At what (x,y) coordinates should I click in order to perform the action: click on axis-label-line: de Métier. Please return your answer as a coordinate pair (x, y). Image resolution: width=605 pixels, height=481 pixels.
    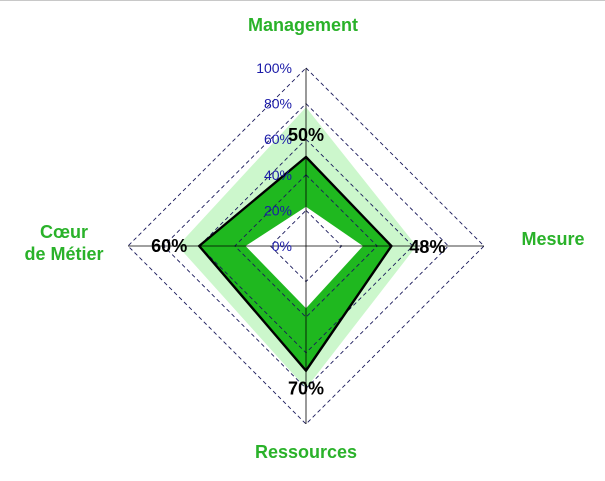
    Looking at the image, I should click on (63, 254).